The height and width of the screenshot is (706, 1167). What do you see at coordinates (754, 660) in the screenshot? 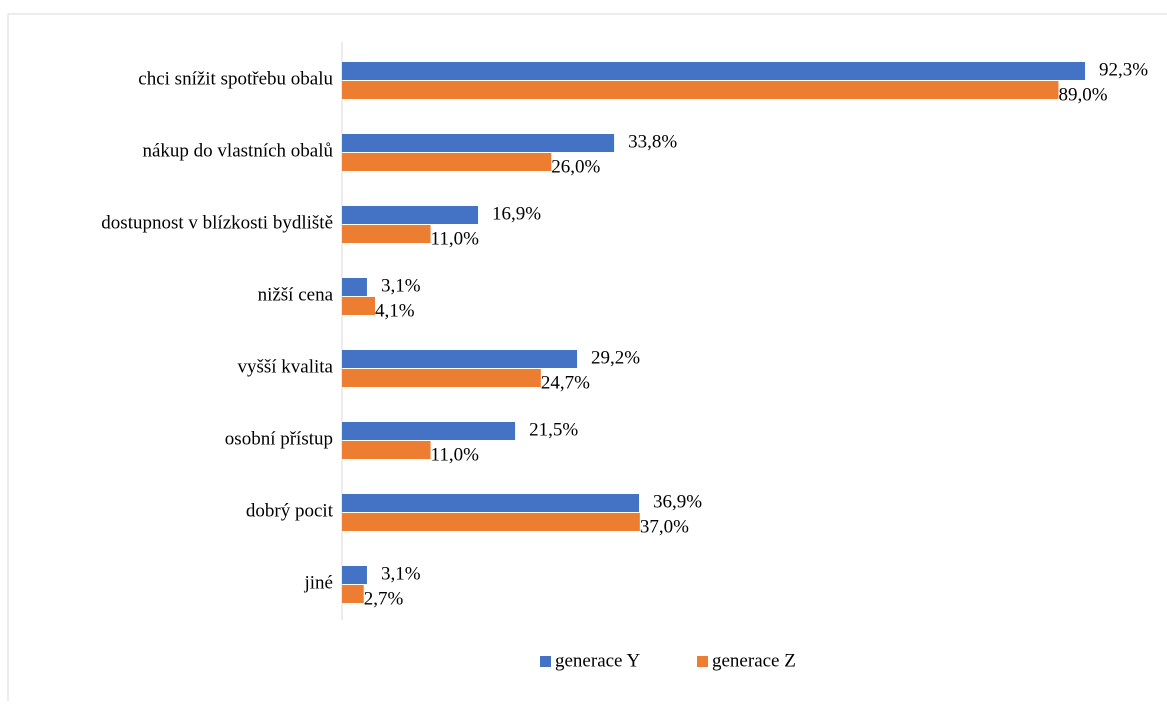
I see `legend-label: generace Z` at bounding box center [754, 660].